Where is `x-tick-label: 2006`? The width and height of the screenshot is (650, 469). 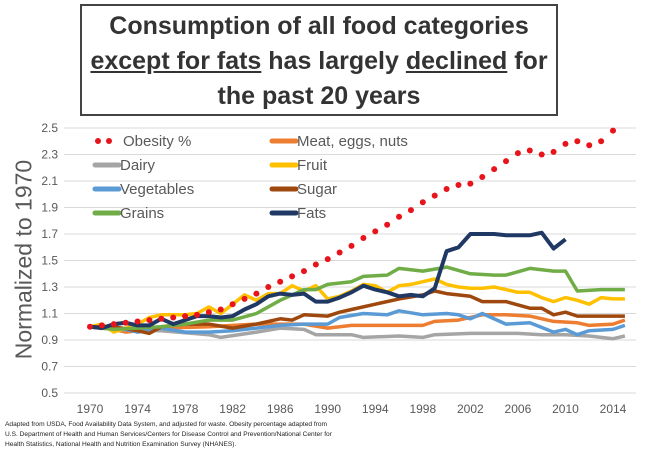 x-tick-label: 2006 is located at coordinates (518, 409).